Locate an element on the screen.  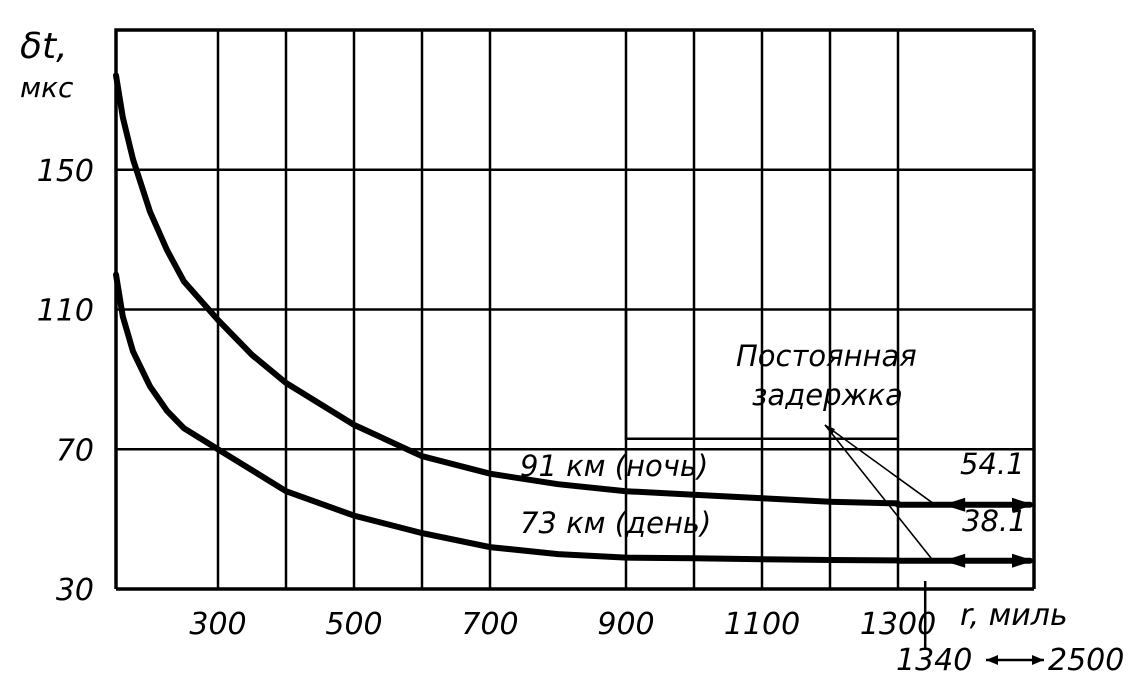
annotation-box is located at coordinates (761, 375).